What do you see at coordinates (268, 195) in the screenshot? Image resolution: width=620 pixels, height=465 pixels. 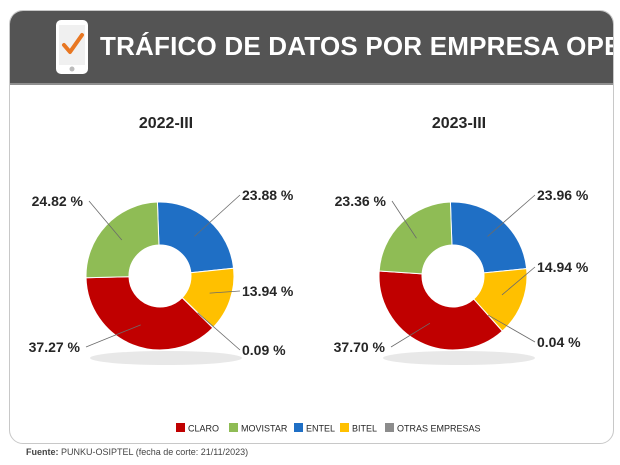 I see `data-label-2022-iii-entel: 23.88 %` at bounding box center [268, 195].